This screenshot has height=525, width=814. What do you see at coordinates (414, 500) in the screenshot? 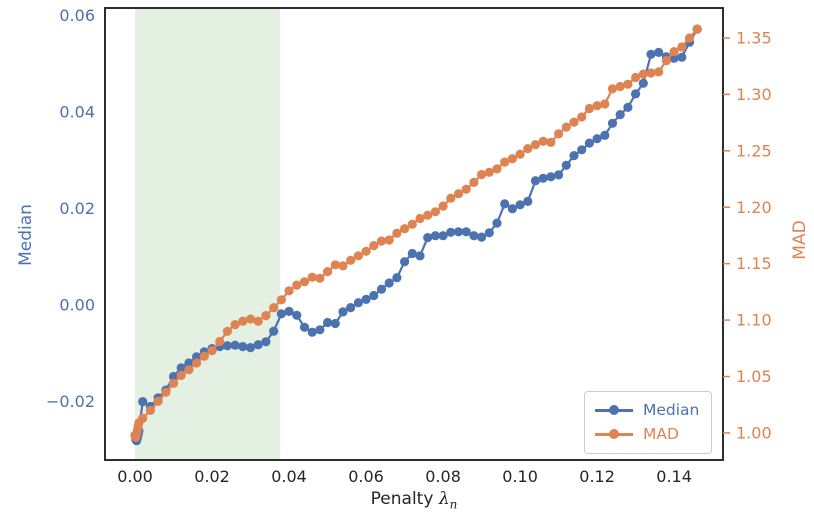
I see `x-axis-label: Penalty λn` at bounding box center [414, 500].